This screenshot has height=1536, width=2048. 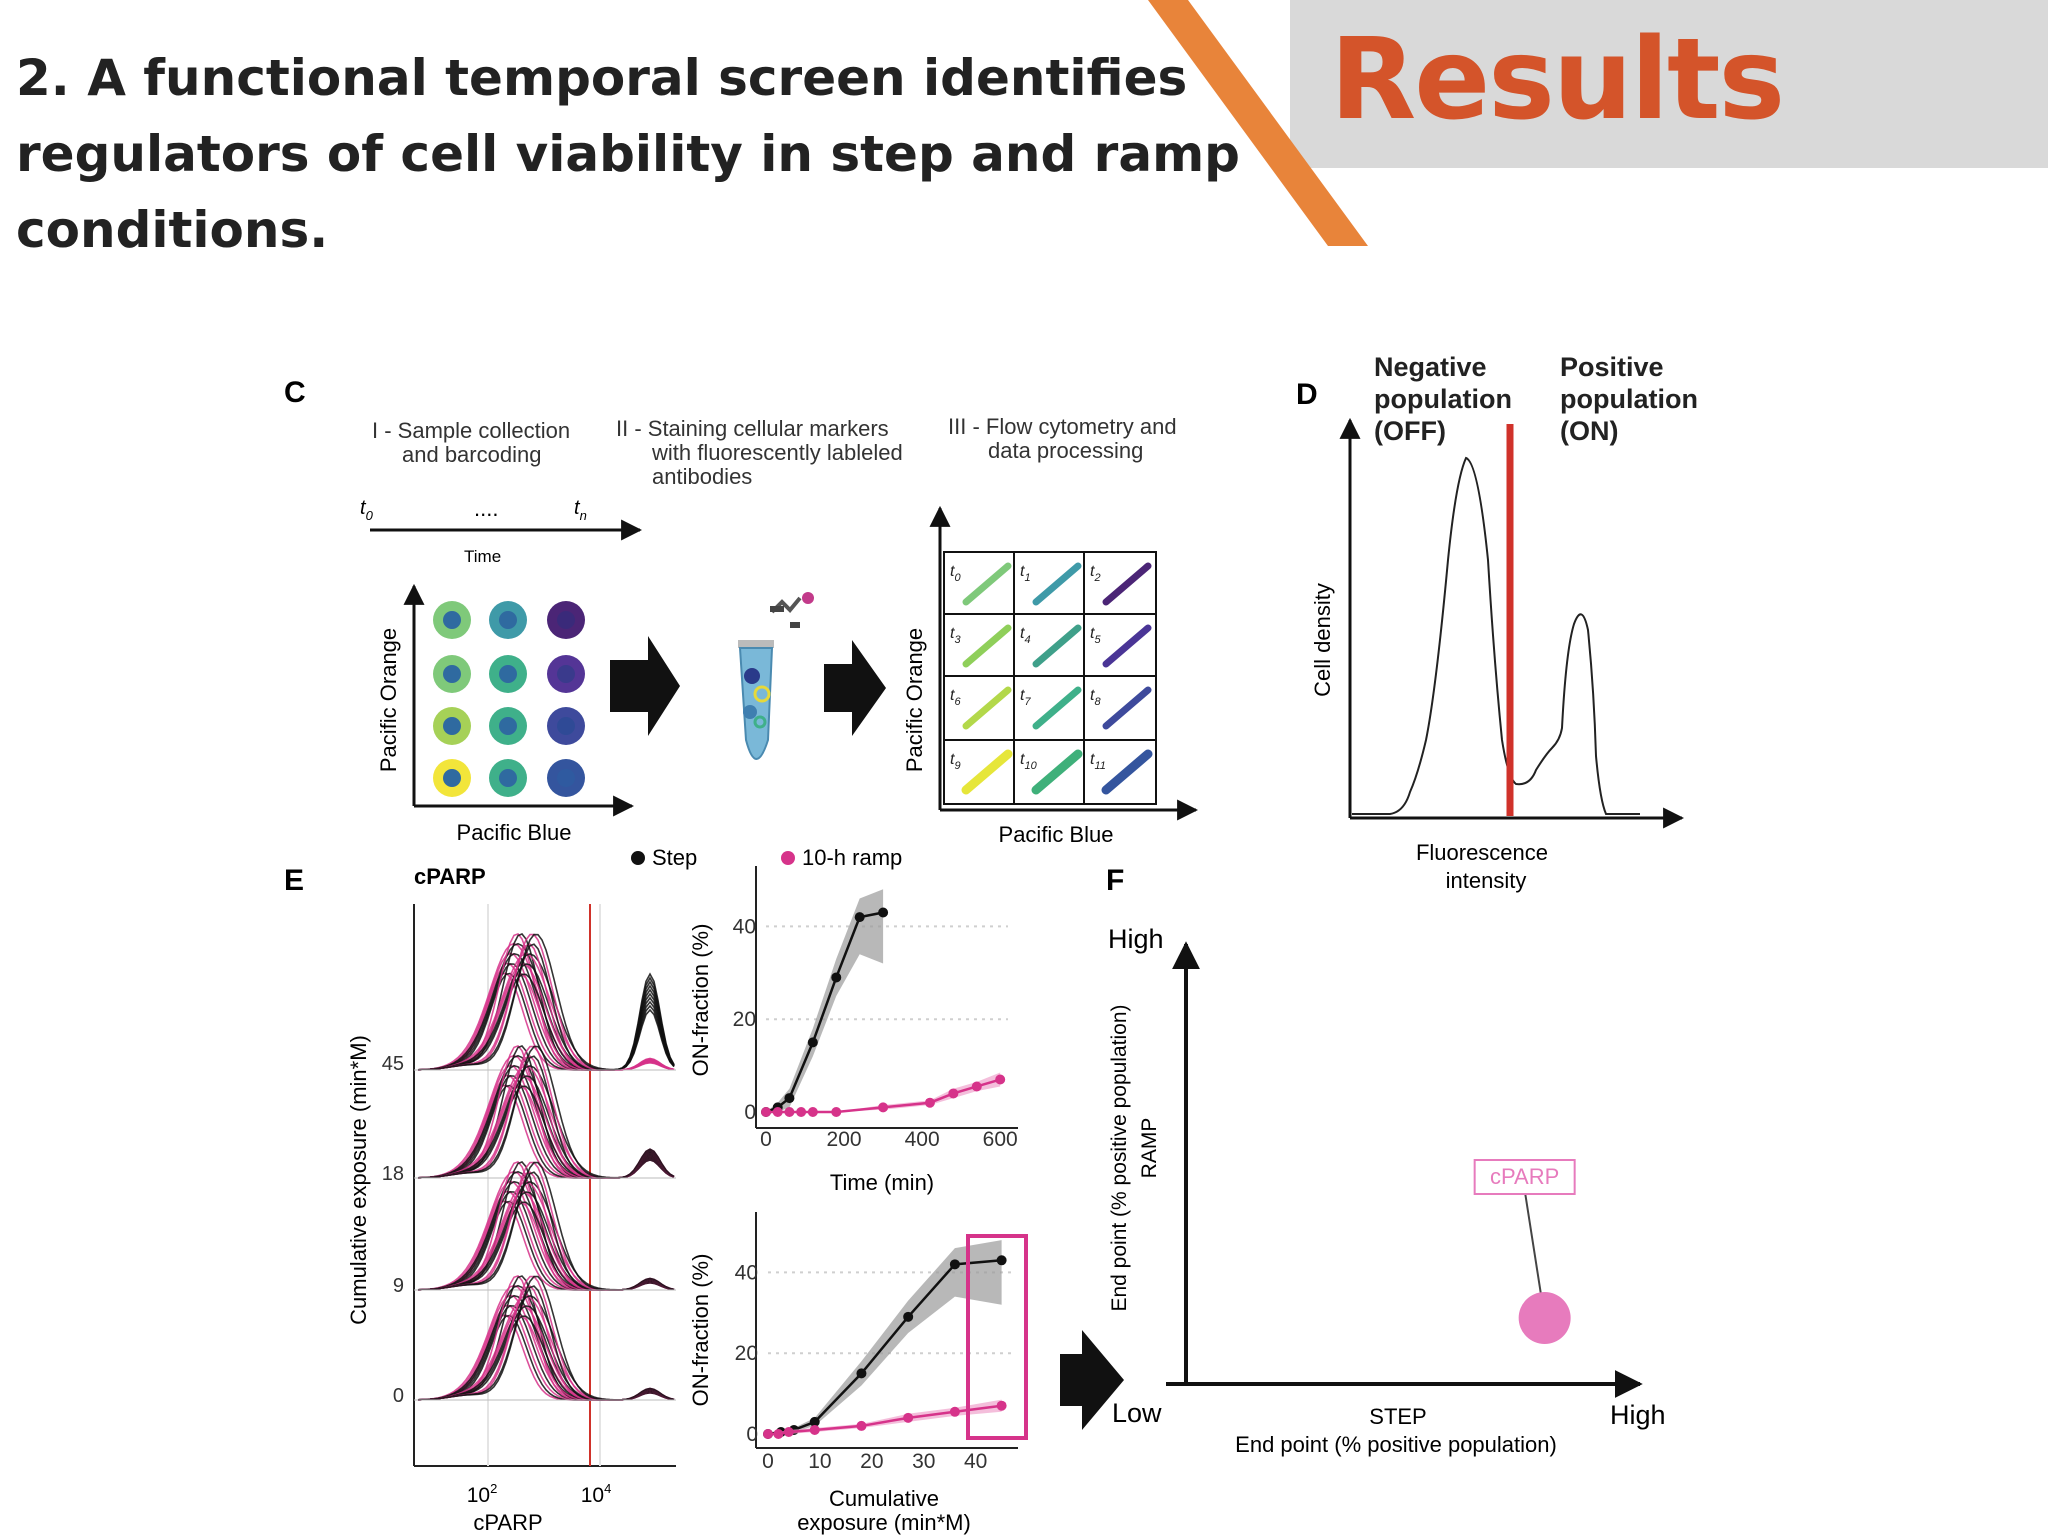 What do you see at coordinates (1025, 573) in the screenshot?
I see `flow-cell-label: t1` at bounding box center [1025, 573].